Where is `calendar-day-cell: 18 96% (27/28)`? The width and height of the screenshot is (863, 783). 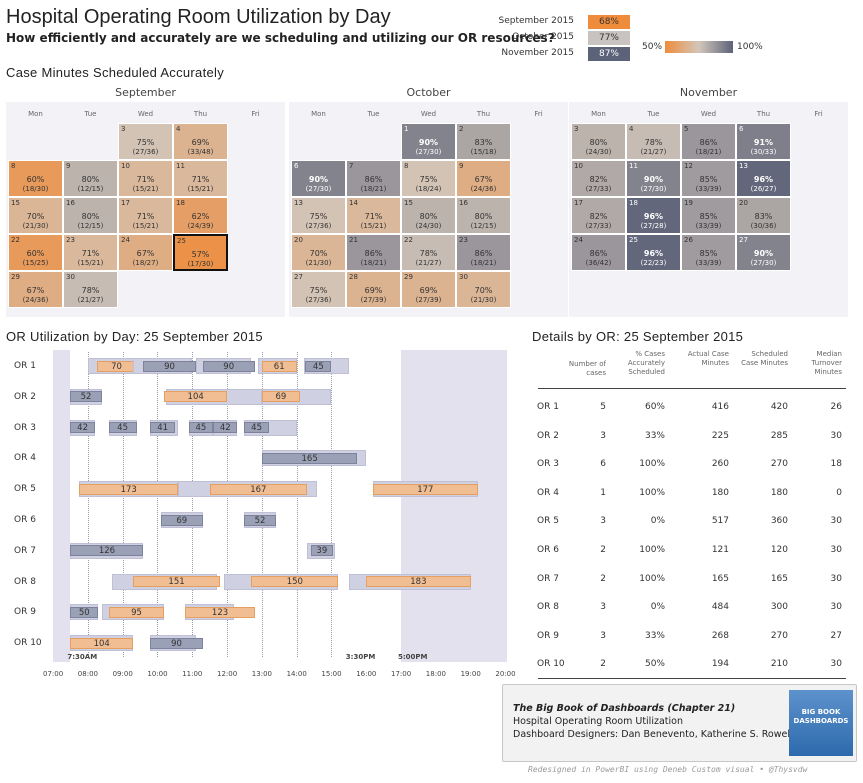 calendar-day-cell: 18 96% (27/28) is located at coordinates (653, 215).